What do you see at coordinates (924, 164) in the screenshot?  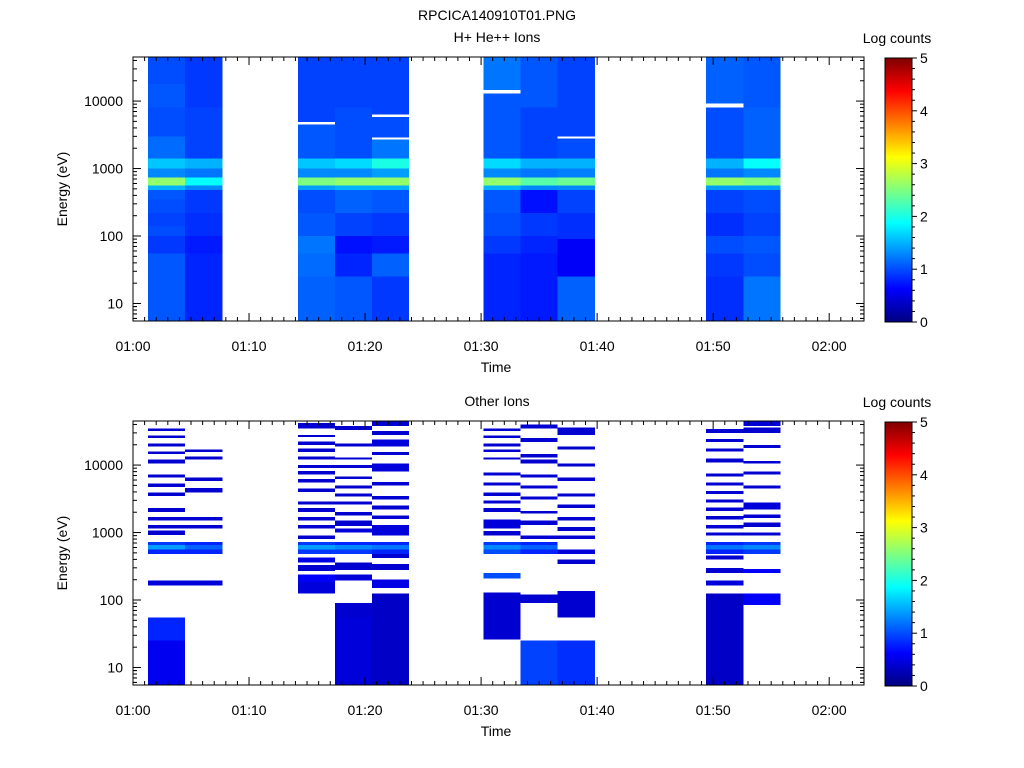 I see `colorbar-tick-label: 3` at bounding box center [924, 164].